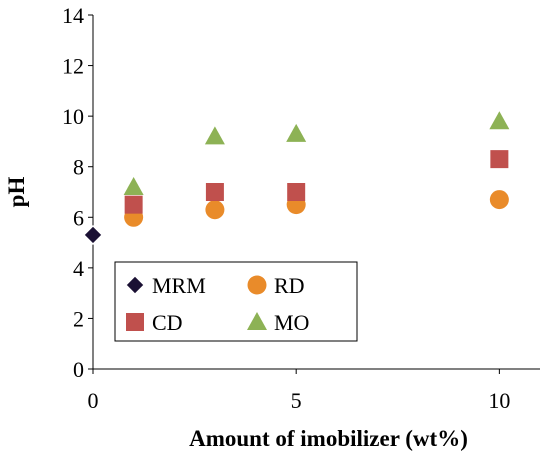 This screenshot has height=456, width=550. What do you see at coordinates (328, 438) in the screenshot?
I see `x-axis-title: Amount of imobilizer (wt%)` at bounding box center [328, 438].